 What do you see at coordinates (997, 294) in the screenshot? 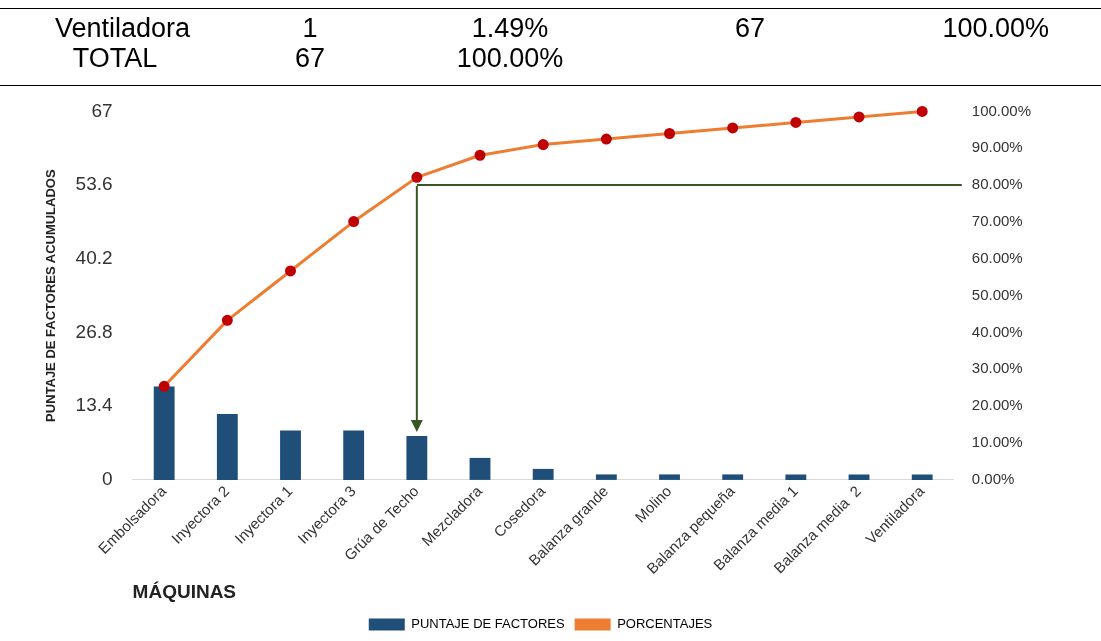
I see `y2-tick-label: 50.00%` at bounding box center [997, 294].